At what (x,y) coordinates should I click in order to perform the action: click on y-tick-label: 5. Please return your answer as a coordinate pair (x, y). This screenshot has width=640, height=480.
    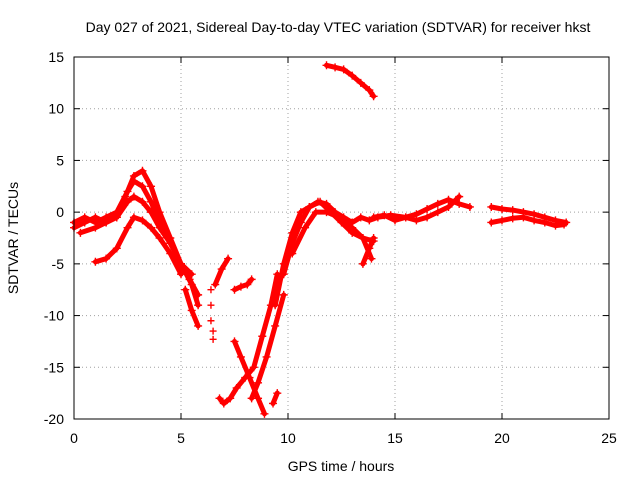
    Looking at the image, I should click on (60, 160).